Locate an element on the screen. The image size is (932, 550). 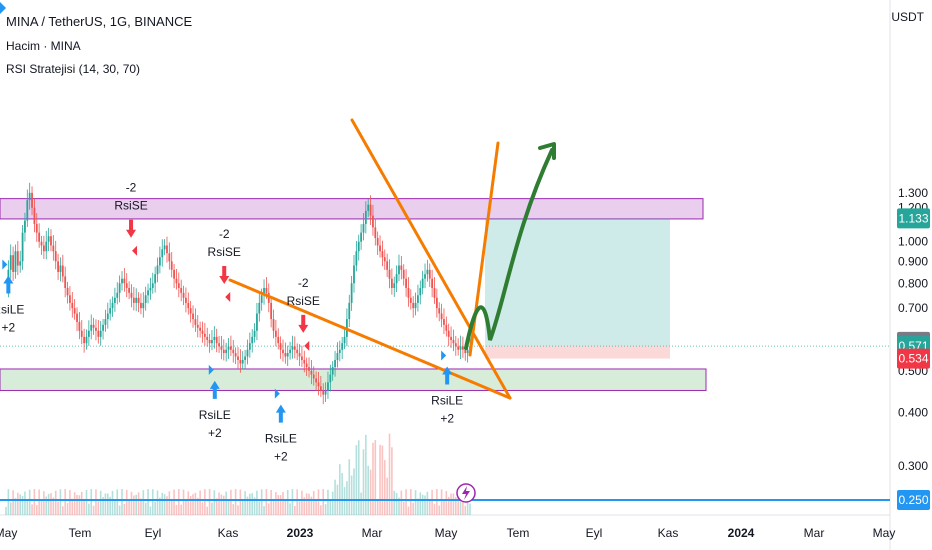
signal-label: RsiLE is located at coordinates (281, 439).